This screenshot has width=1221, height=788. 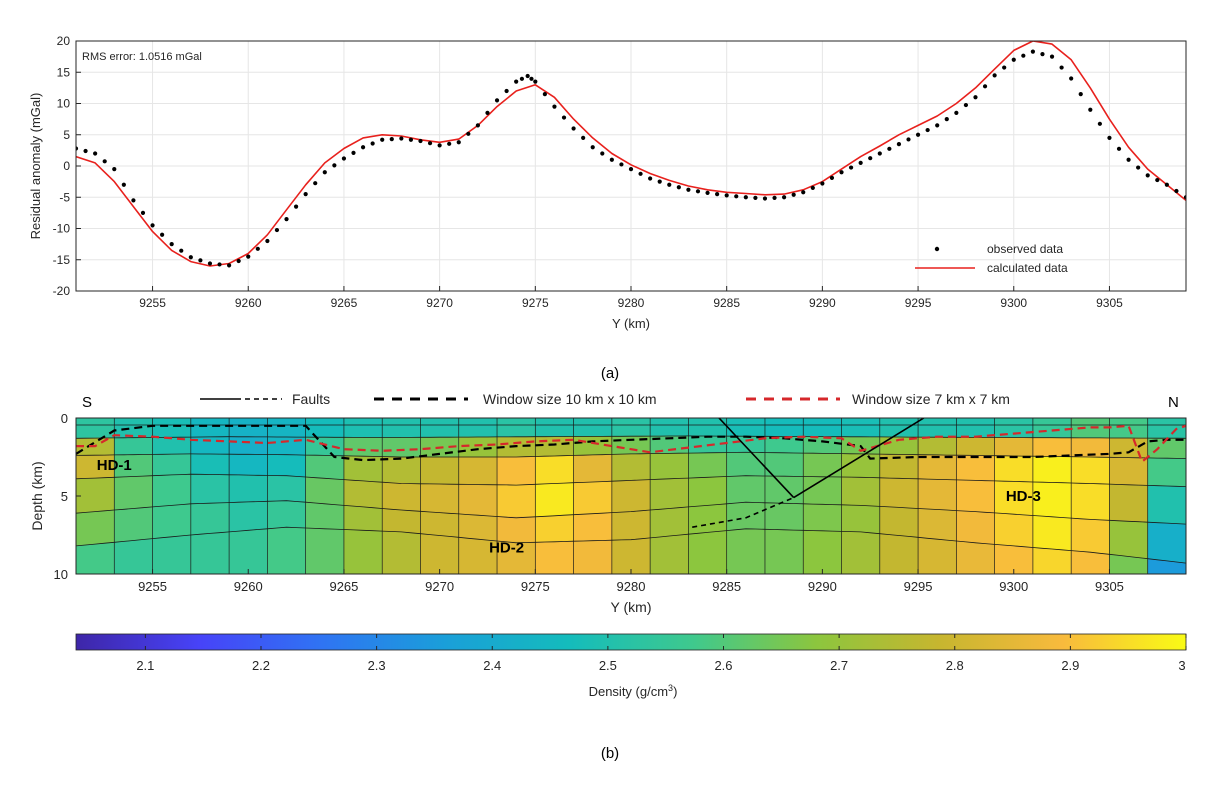 What do you see at coordinates (344, 303) in the screenshot?
I see `x-tick-label: 9265` at bounding box center [344, 303].